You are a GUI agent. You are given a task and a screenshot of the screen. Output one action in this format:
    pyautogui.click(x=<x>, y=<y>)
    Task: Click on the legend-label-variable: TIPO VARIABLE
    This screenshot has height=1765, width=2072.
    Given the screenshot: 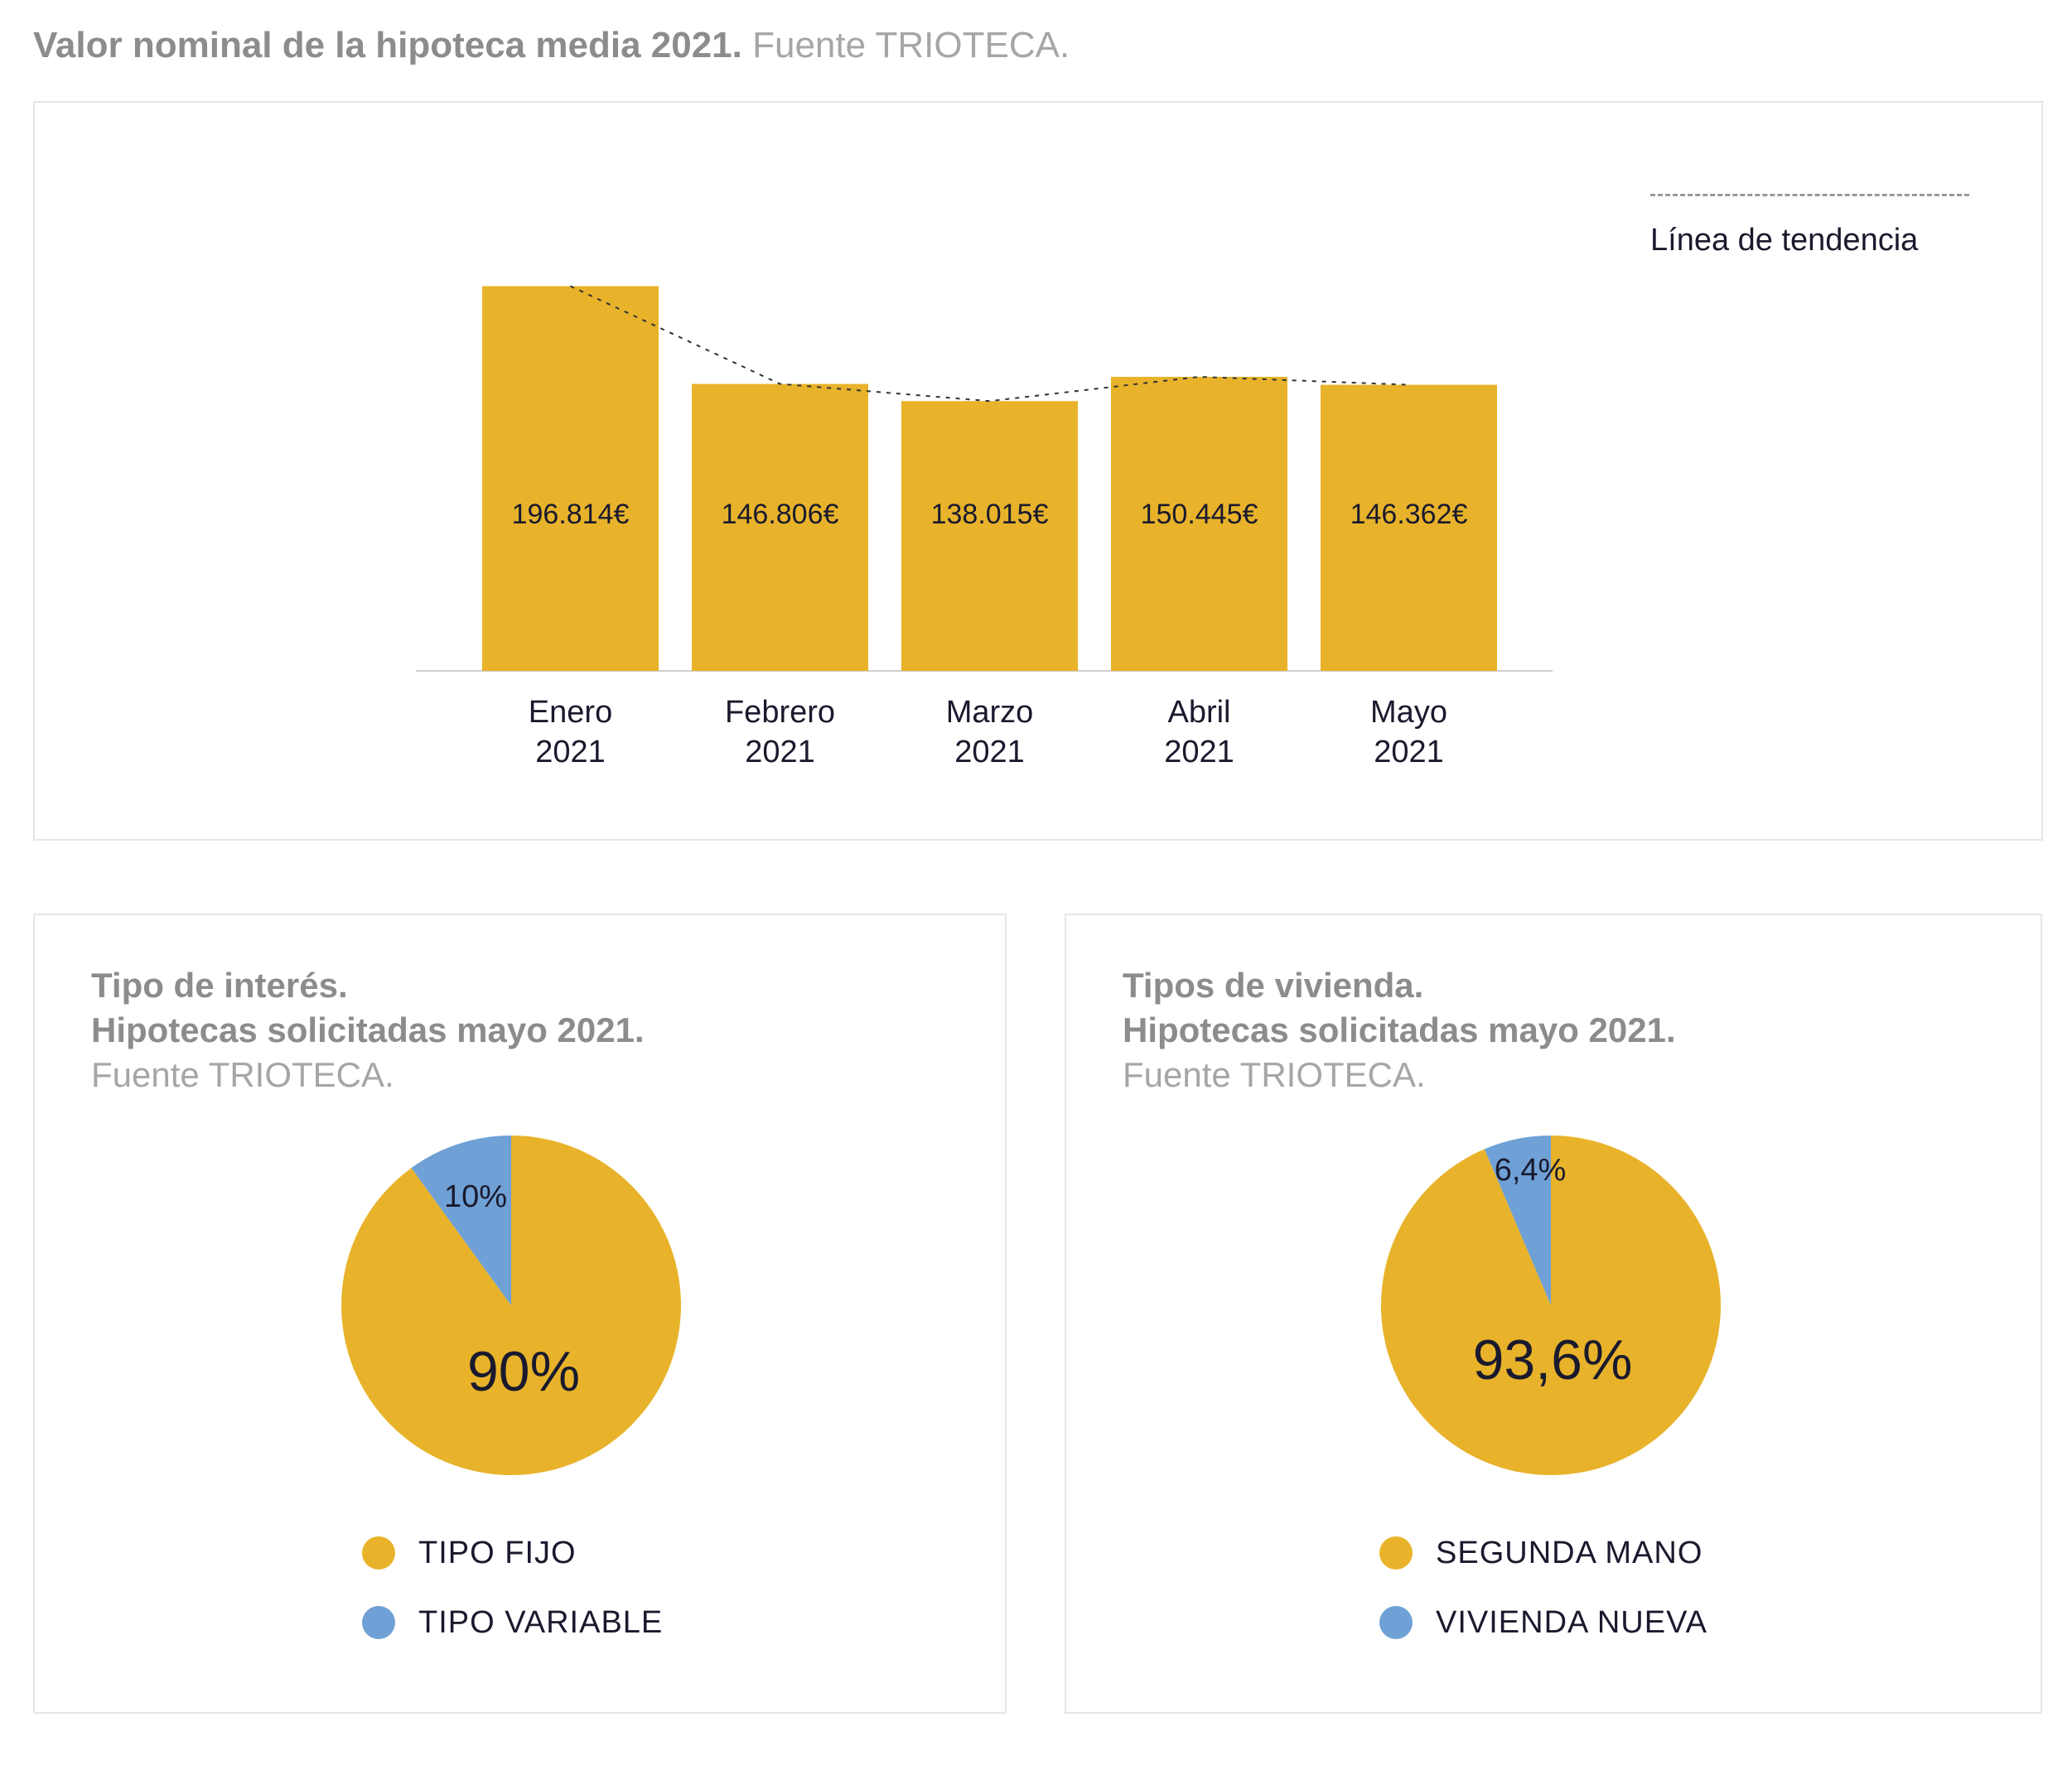 What is the action you would take?
    pyautogui.click(x=541, y=1622)
    